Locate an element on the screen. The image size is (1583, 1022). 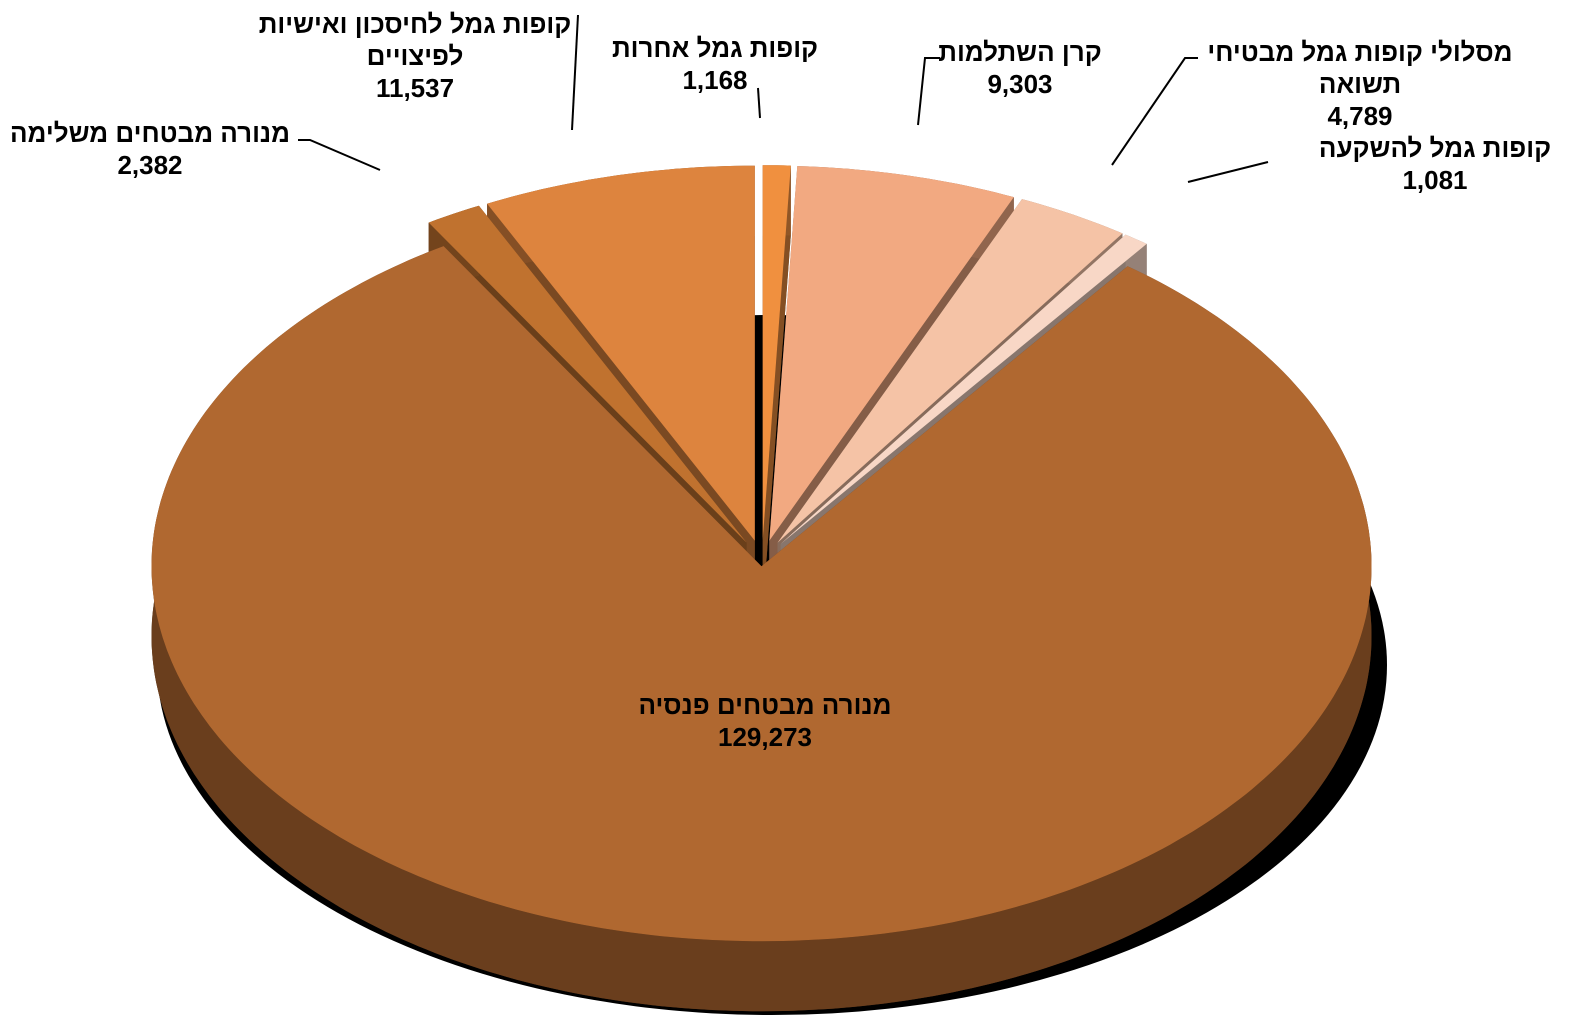
category-label: קופות גמל לחיסכון ואישיות לפיצויים is located at coordinates (415, 40).